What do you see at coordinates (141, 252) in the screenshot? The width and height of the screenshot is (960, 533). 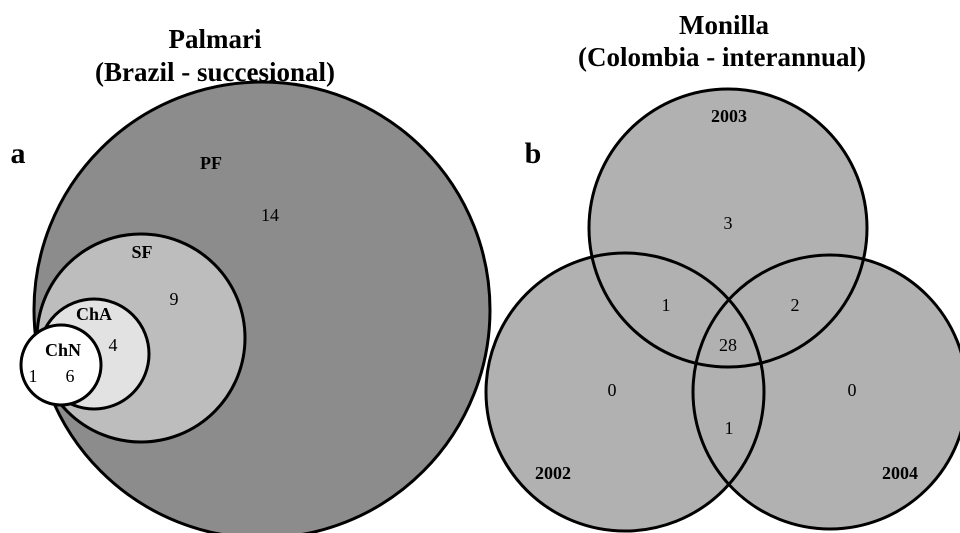 I see `set-label: SF` at bounding box center [141, 252].